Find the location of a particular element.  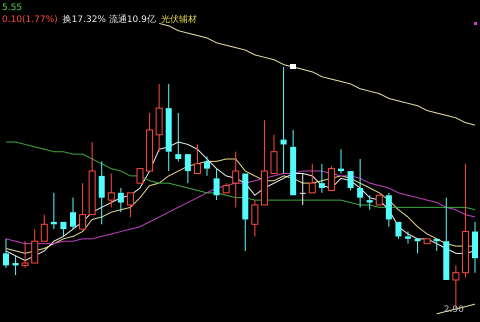

text: 0.10(1.77%) is located at coordinates (30, 20).